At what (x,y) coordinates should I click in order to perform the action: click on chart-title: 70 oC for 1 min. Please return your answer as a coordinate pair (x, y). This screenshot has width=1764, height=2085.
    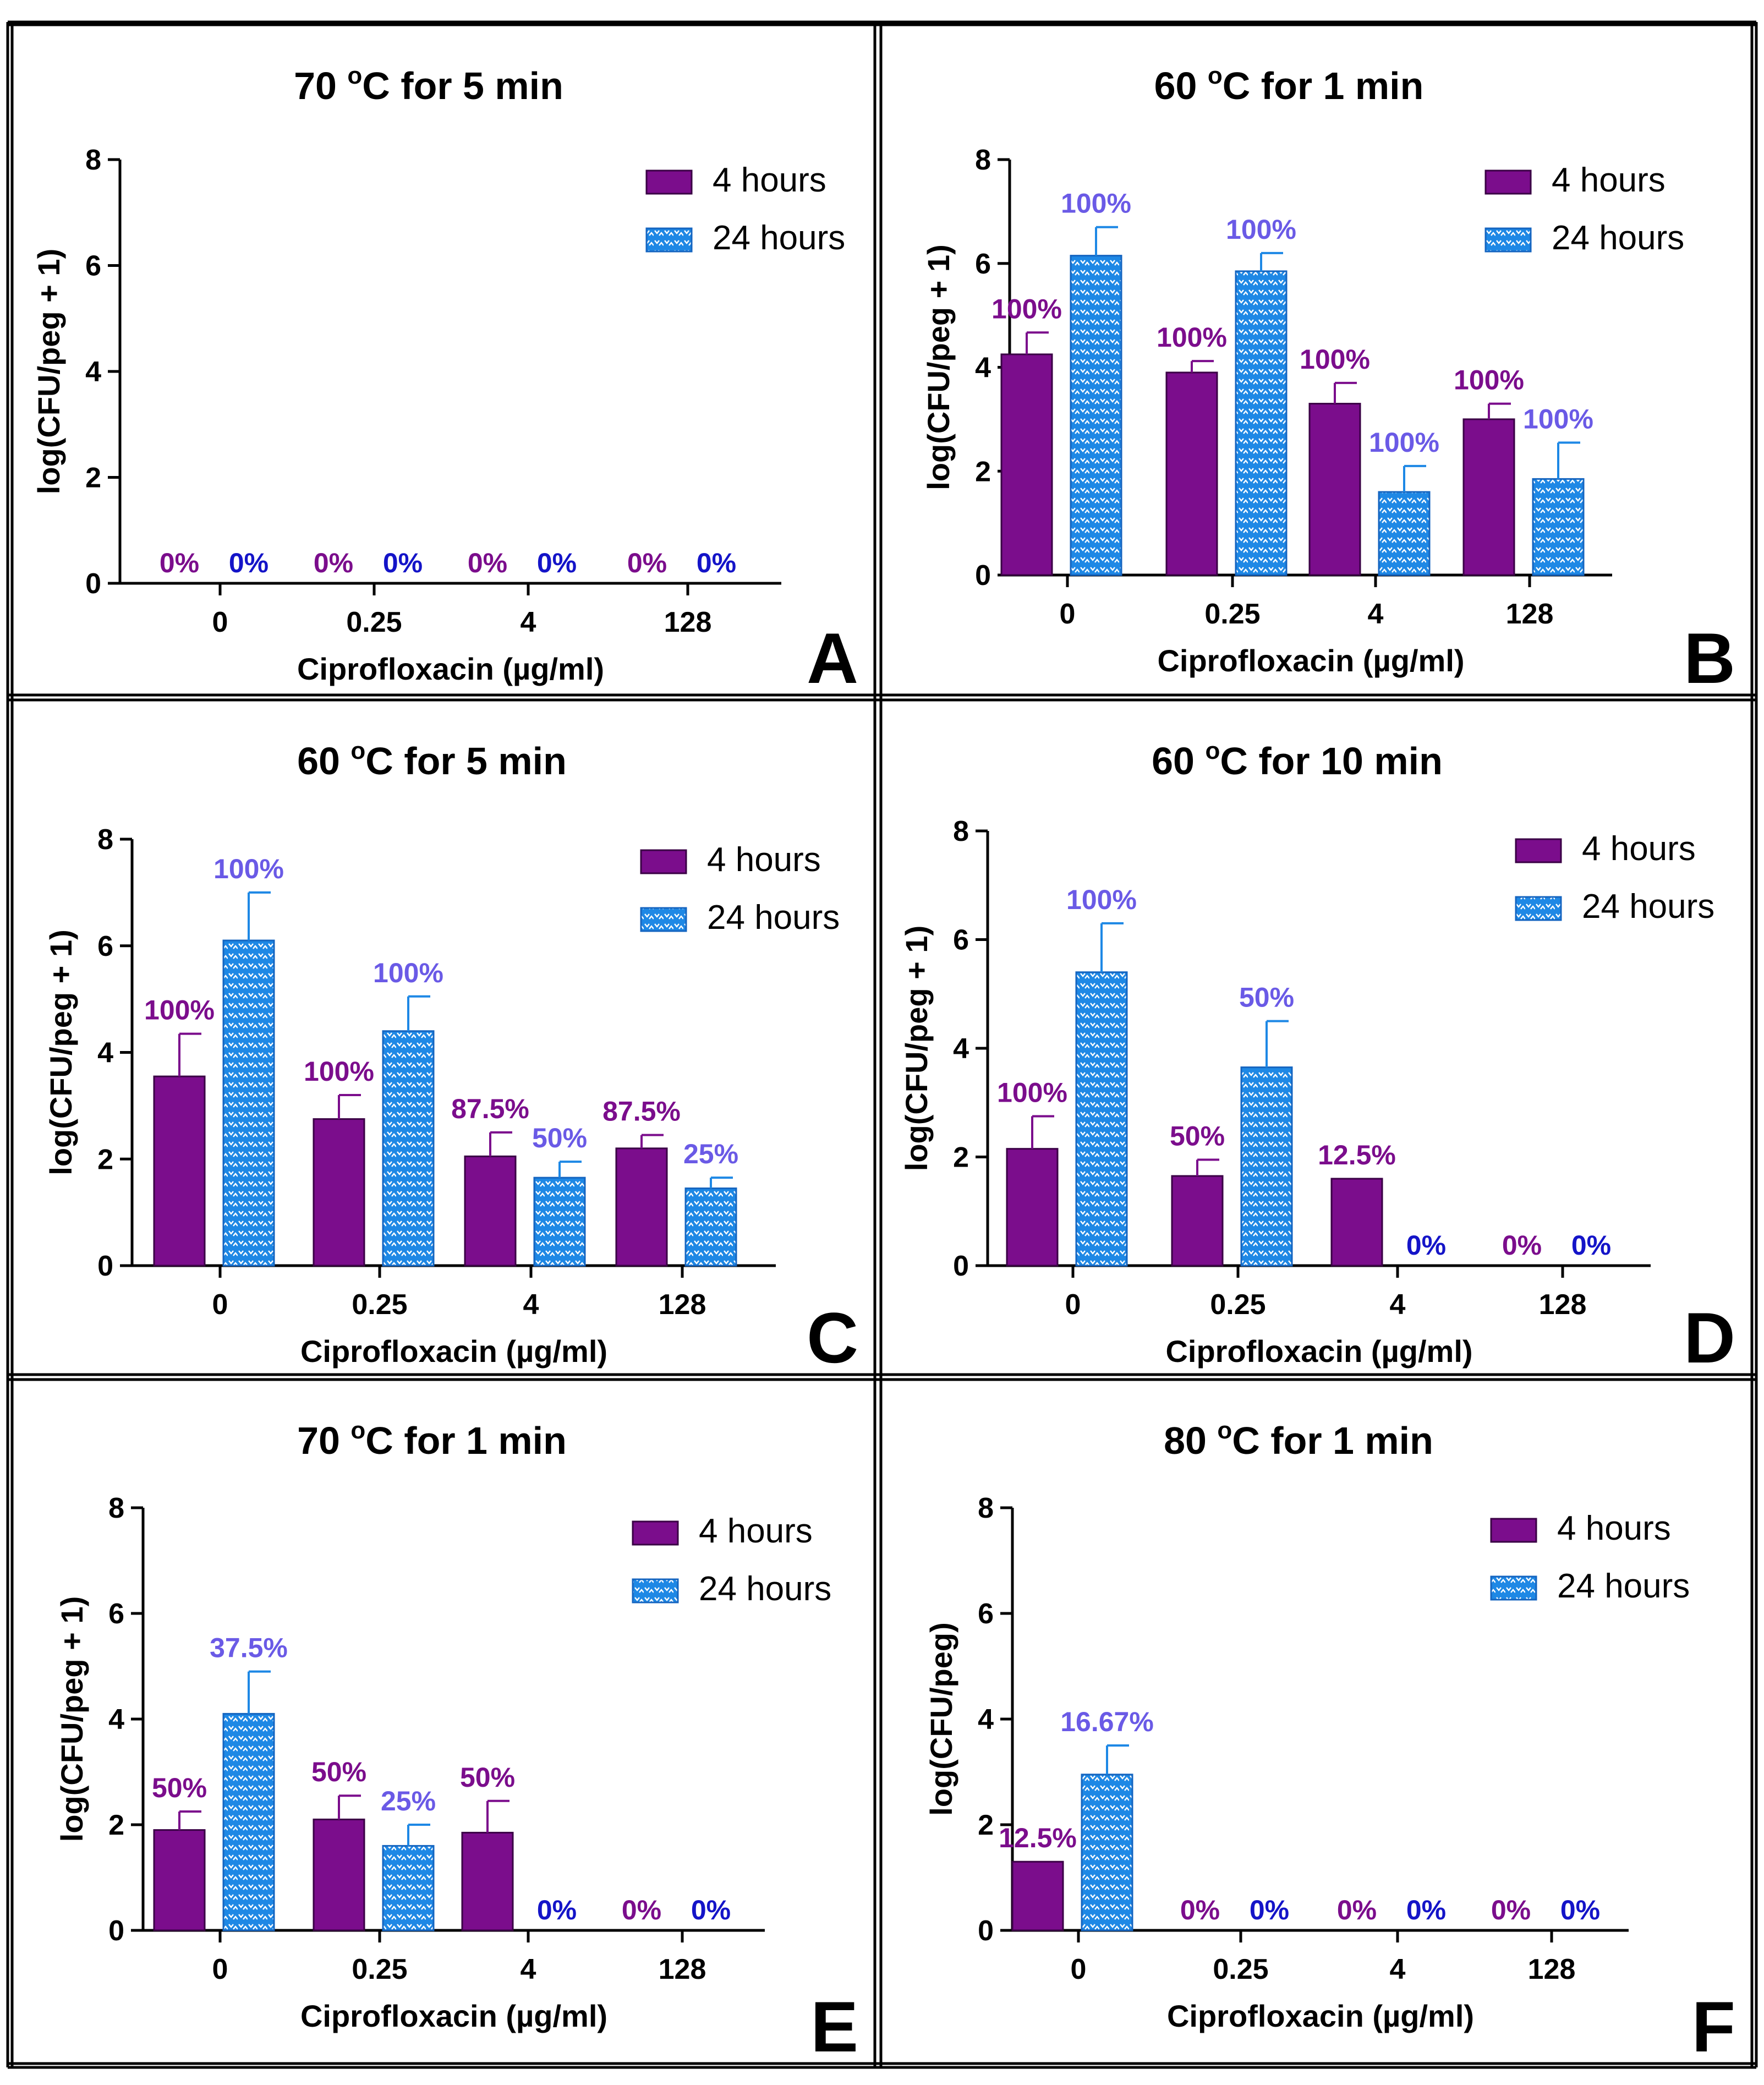
    Looking at the image, I should click on (432, 1440).